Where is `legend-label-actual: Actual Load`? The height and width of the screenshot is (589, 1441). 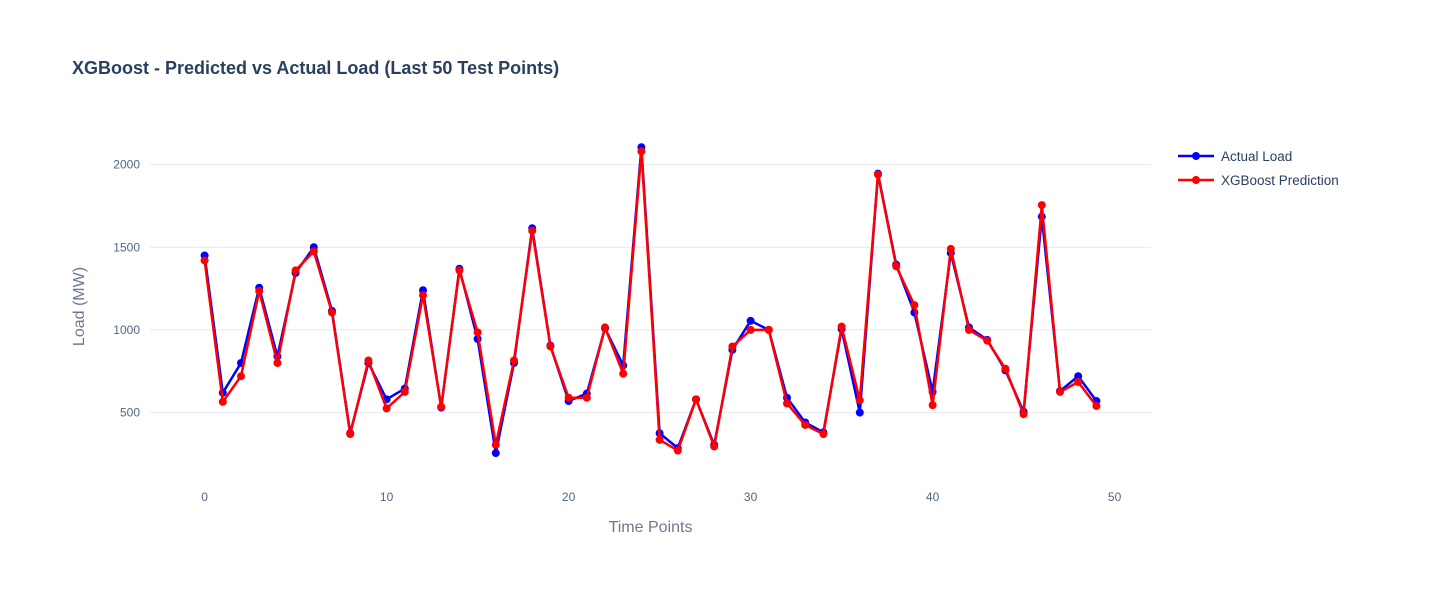
legend-label-actual: Actual Load is located at coordinates (1257, 156).